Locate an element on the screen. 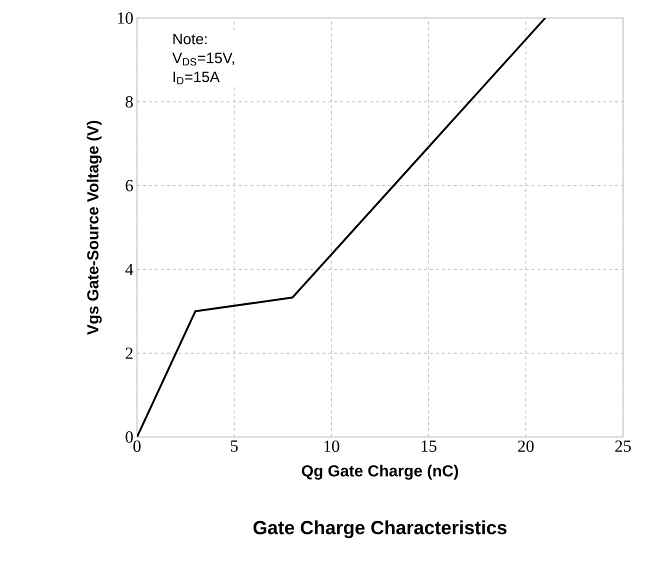 This screenshot has width=657, height=574. annotation: I$_{D}$=15A is located at coordinates (197, 78).